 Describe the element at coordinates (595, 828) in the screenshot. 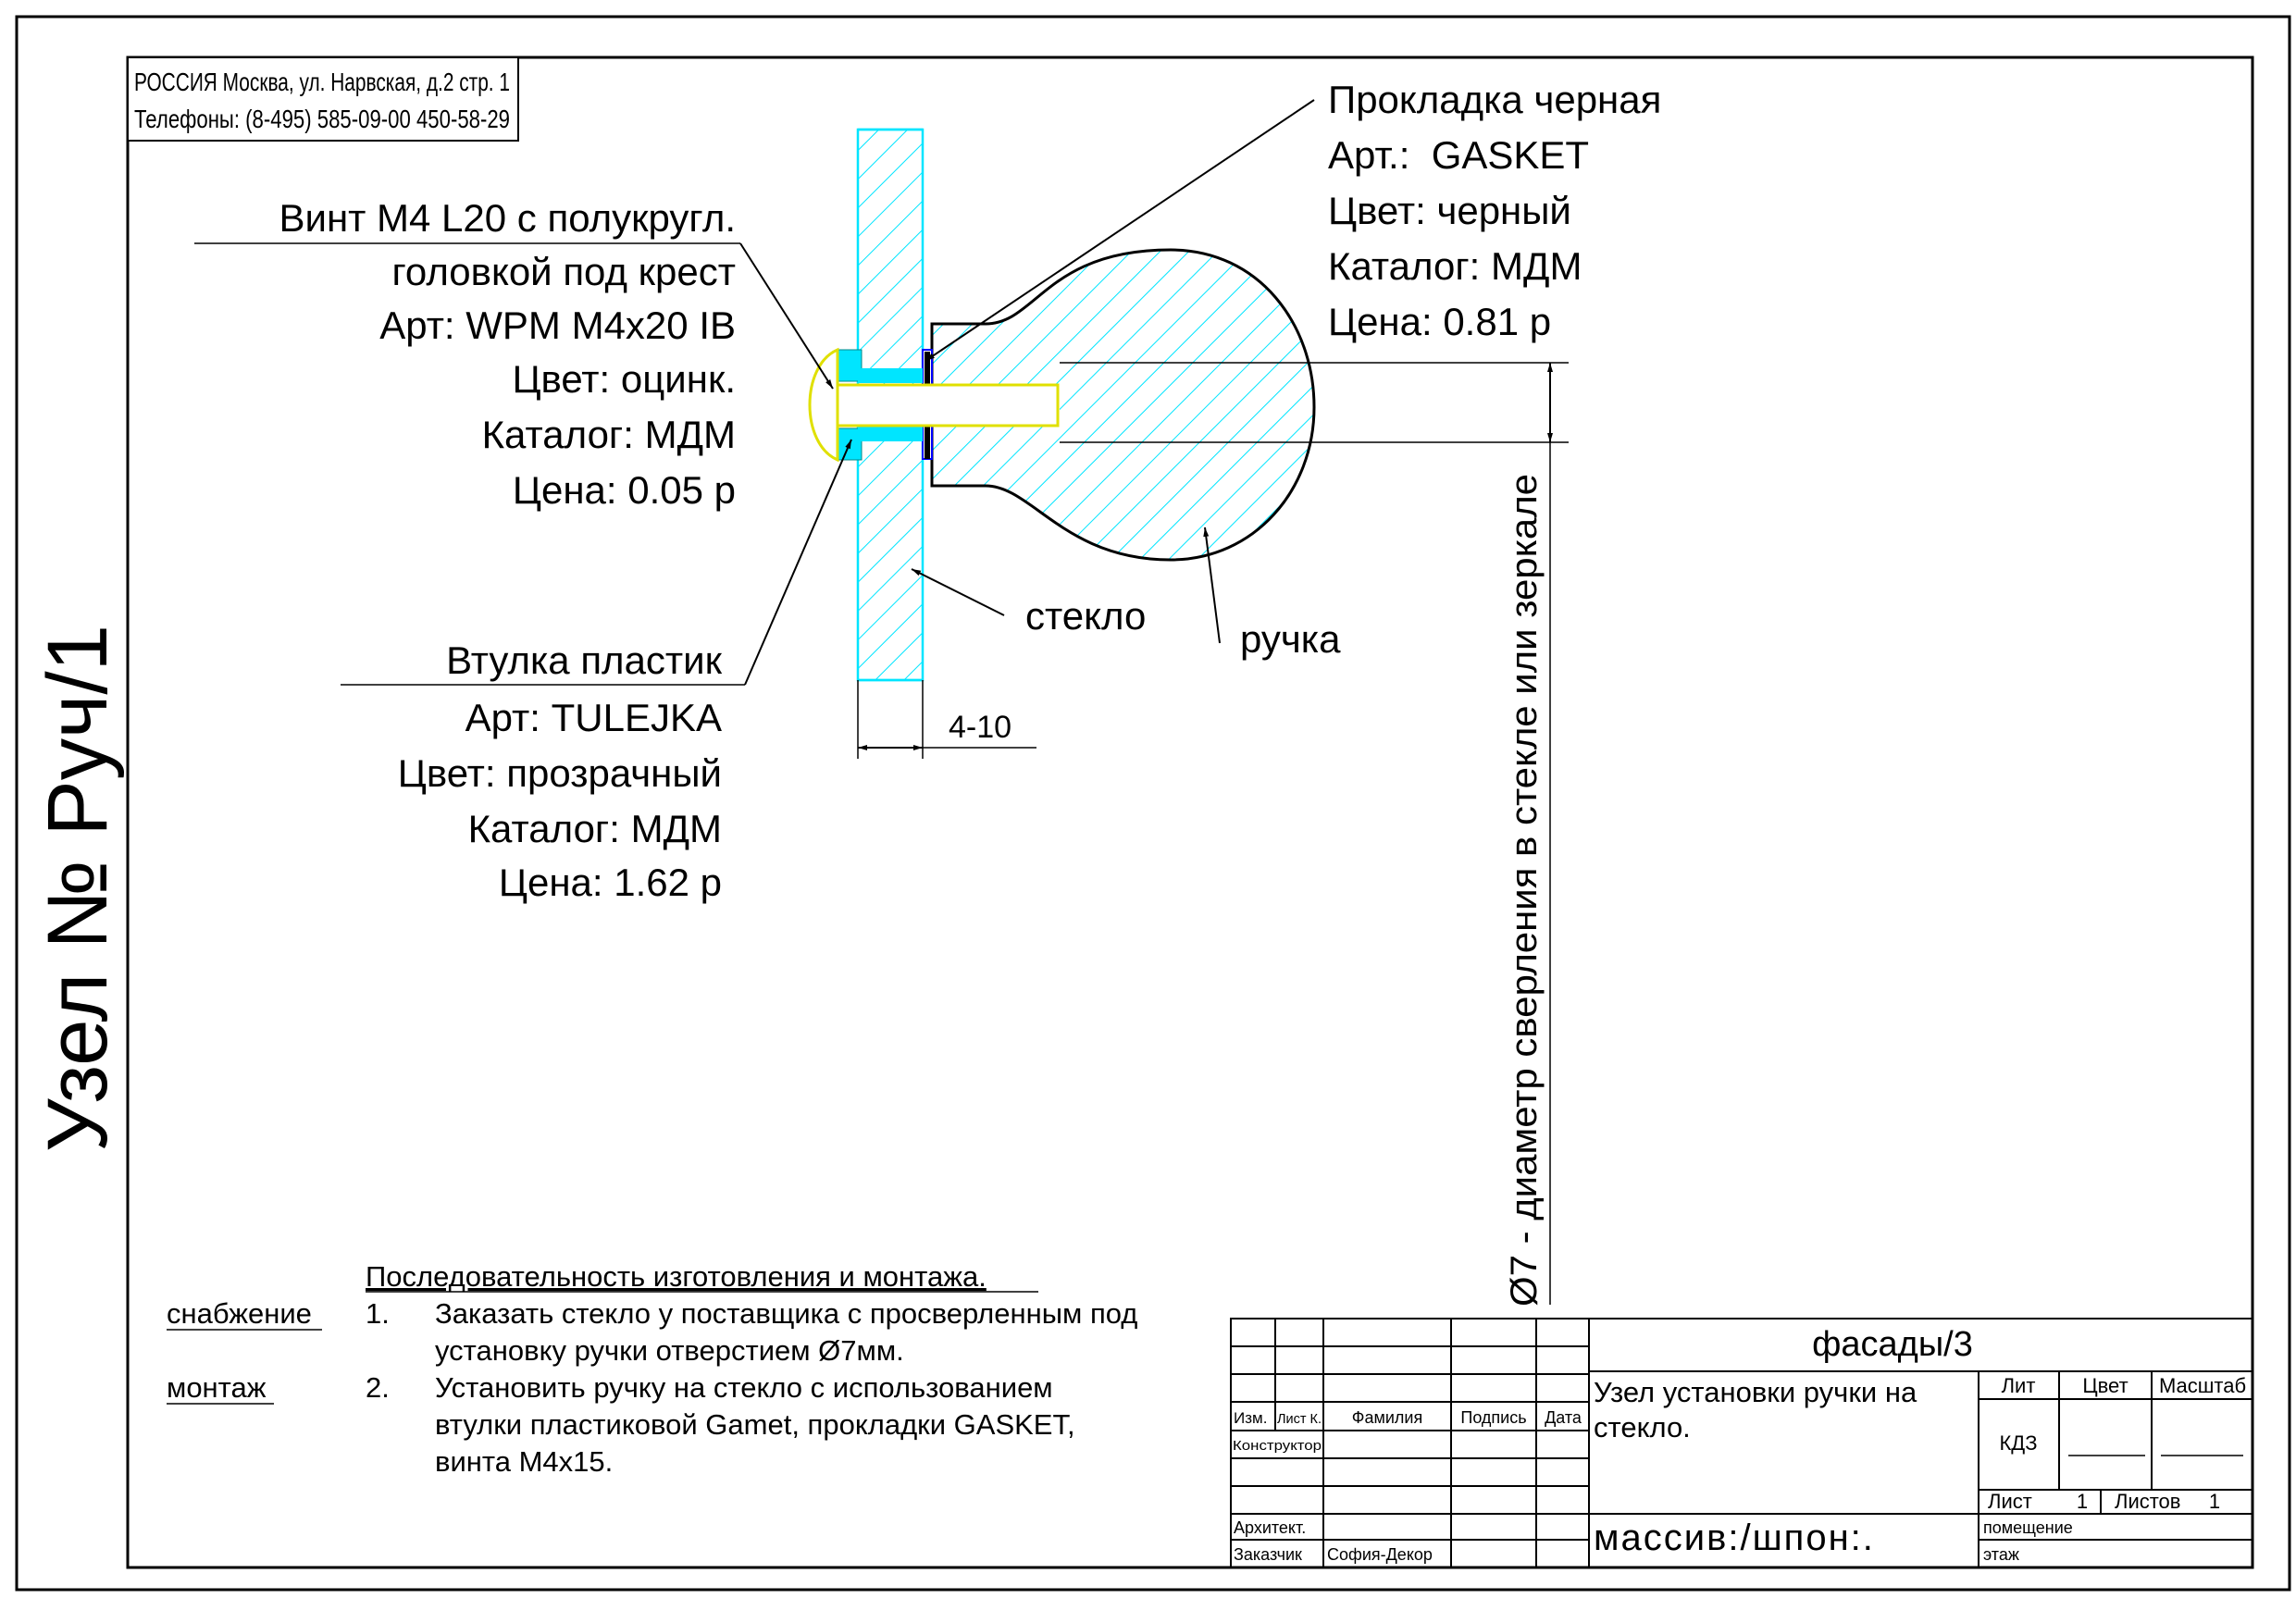

I see `sleeve-line-4: Каталог: МДМ` at that location.